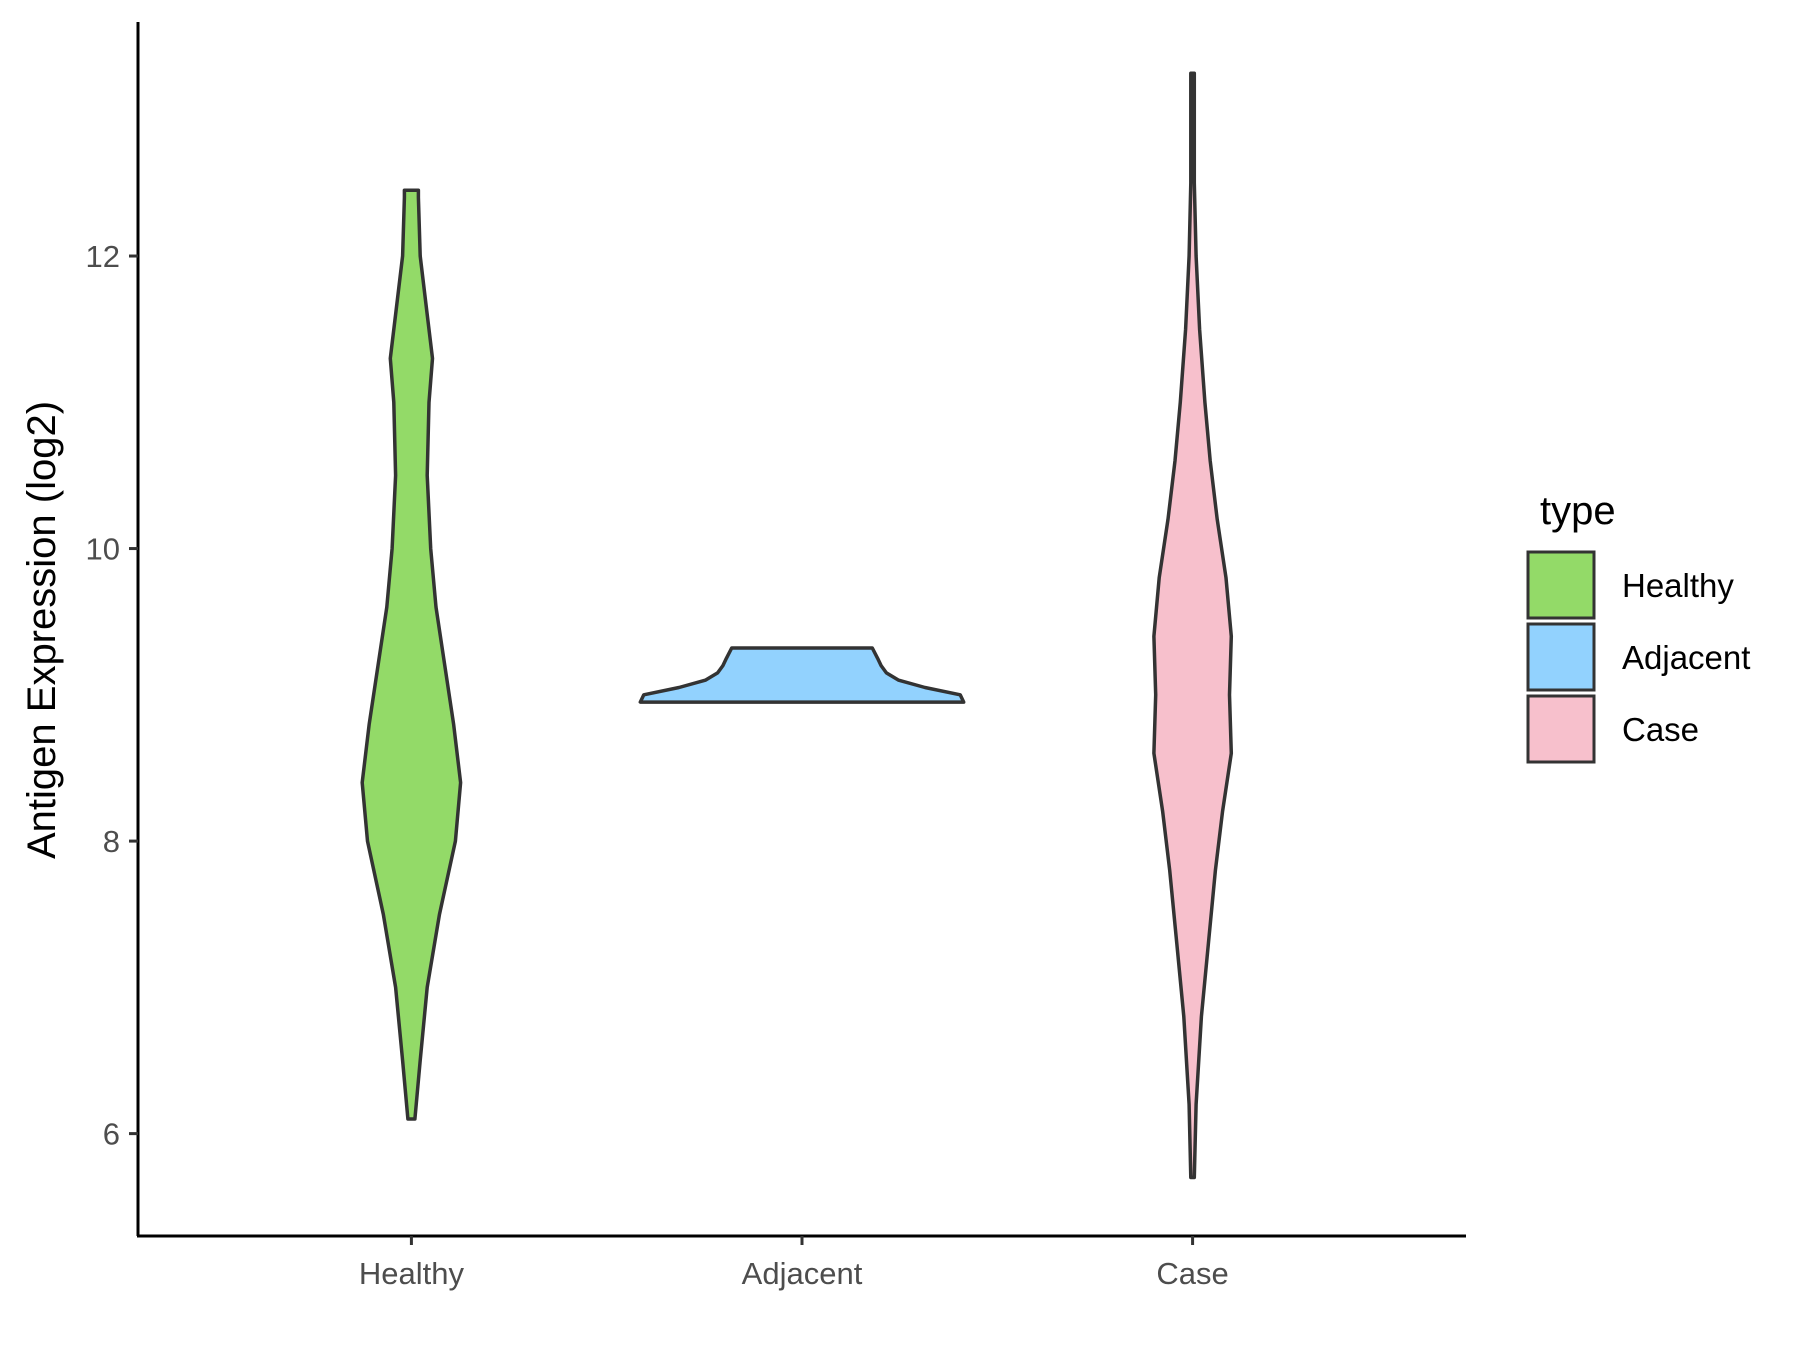  What do you see at coordinates (103, 256) in the screenshot?
I see `y-tick-label-12: 12` at bounding box center [103, 256].